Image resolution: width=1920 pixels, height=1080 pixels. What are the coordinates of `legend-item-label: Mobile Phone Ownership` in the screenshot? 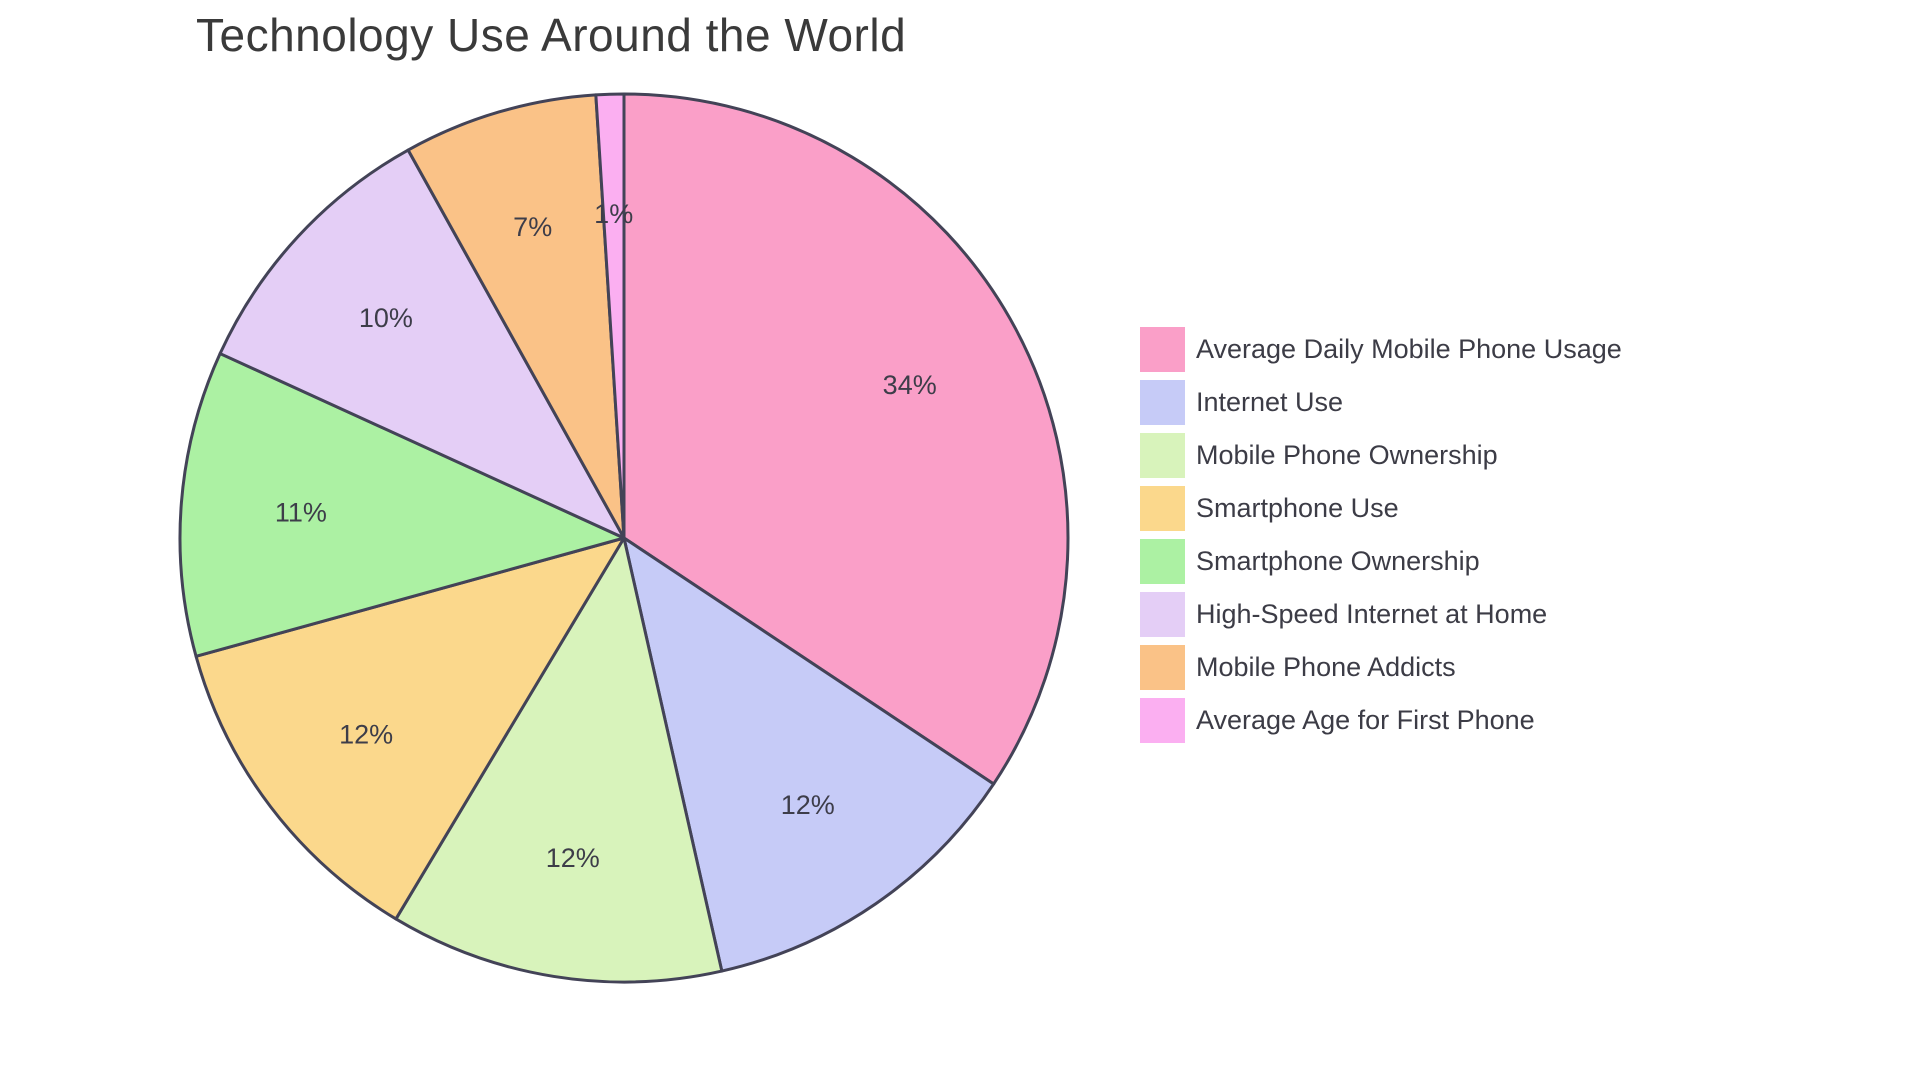 It's located at (1347, 455).